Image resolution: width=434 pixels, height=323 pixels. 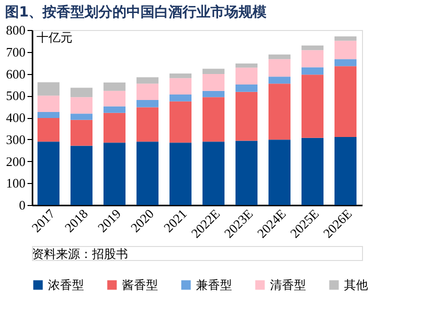 I want to click on y-axis-title: 十亿元, so click(x=54, y=37).